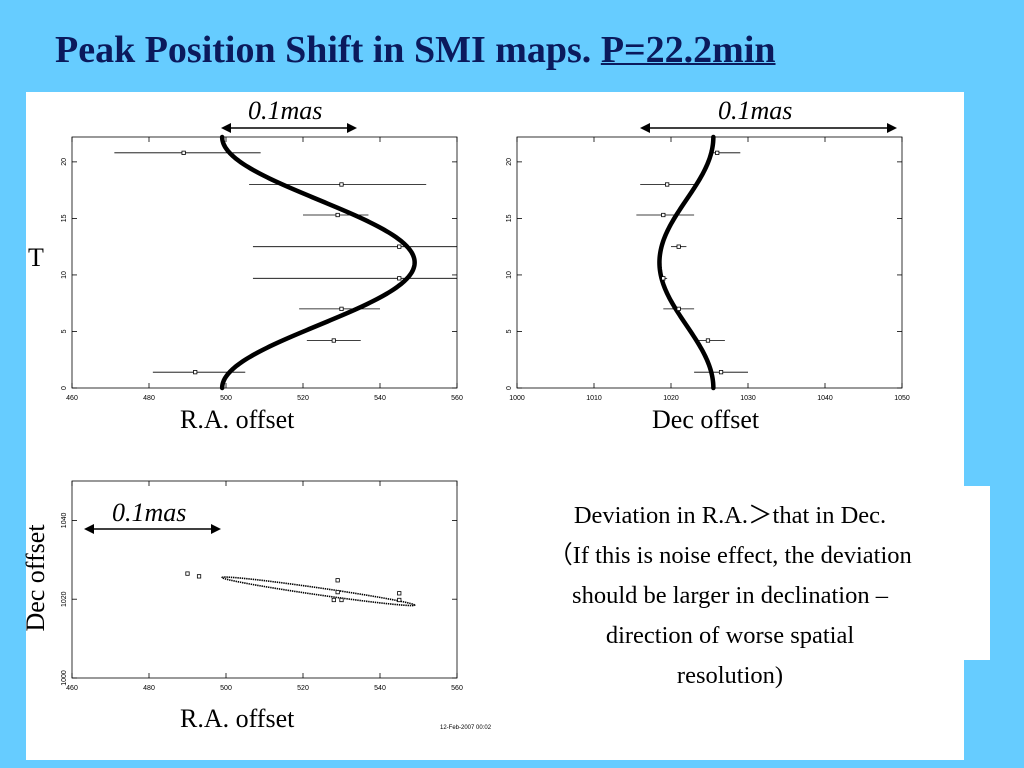  I want to click on x-tick-label: 1030, so click(748, 398).